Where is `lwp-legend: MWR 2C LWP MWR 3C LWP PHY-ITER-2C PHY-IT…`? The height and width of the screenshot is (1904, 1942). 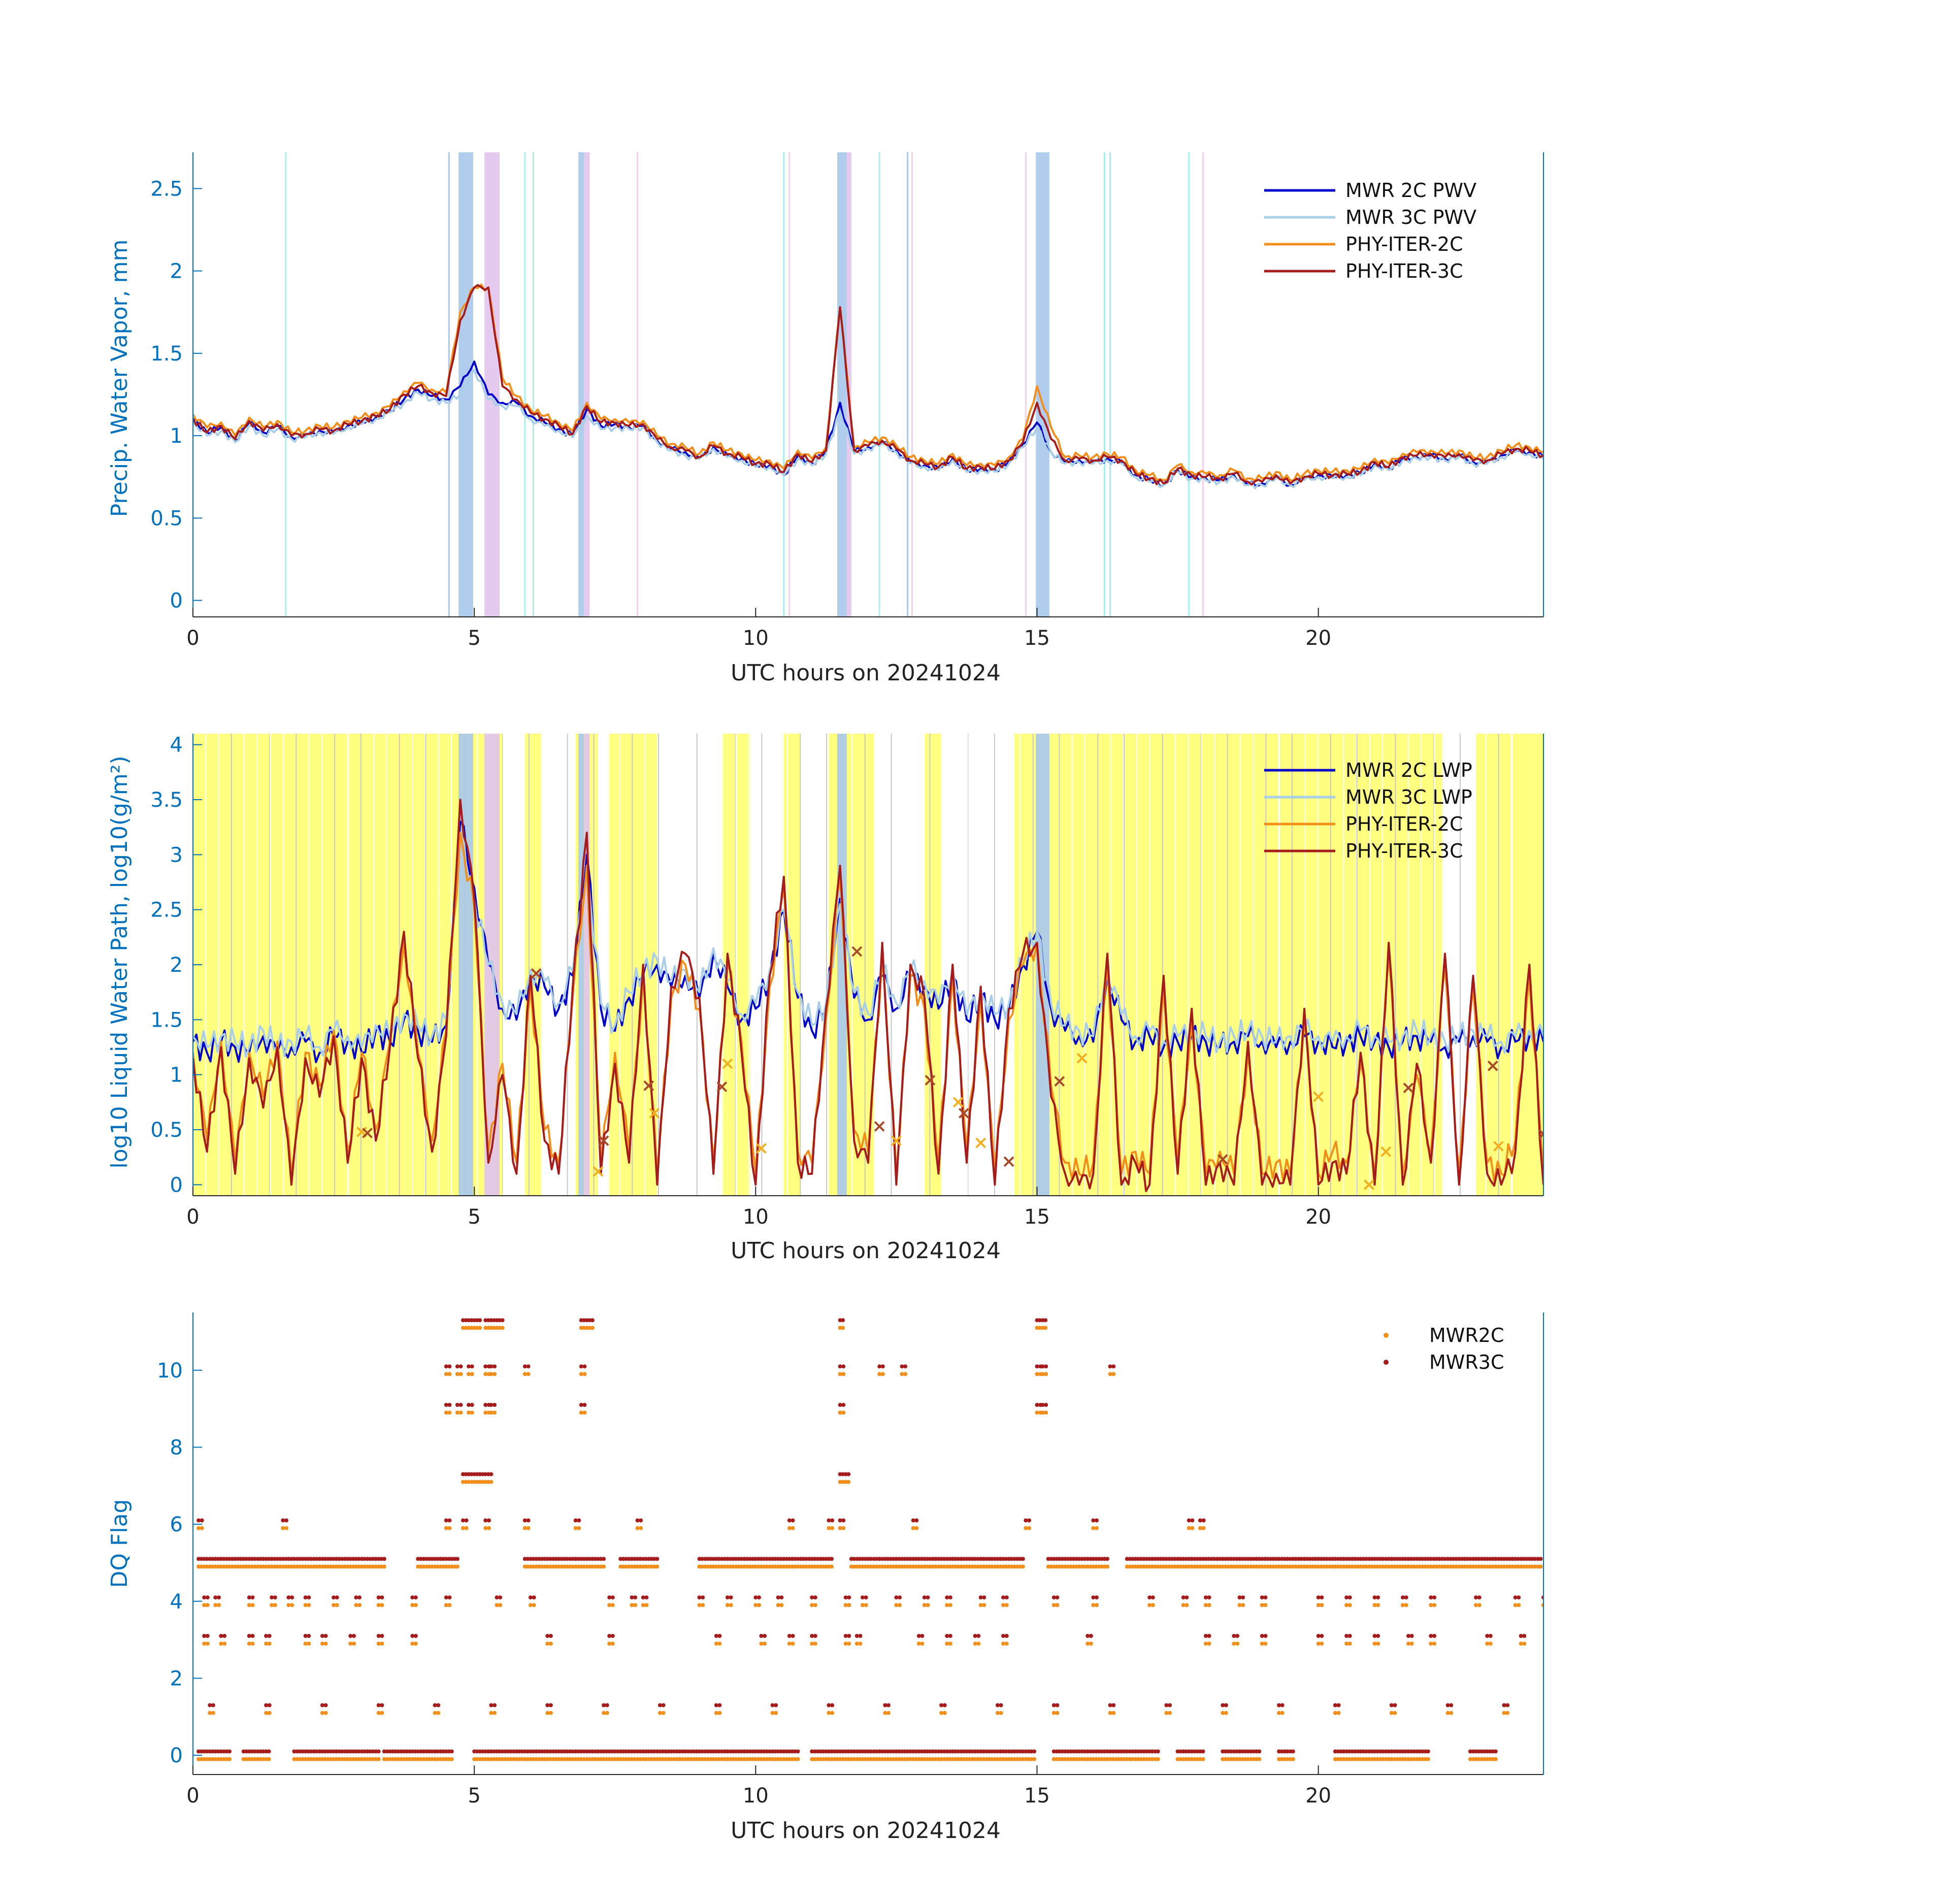 lwp-legend: MWR 2C LWP MWR 3C LWP PHY-ITER-2C PHY-IT… is located at coordinates (1368, 811).